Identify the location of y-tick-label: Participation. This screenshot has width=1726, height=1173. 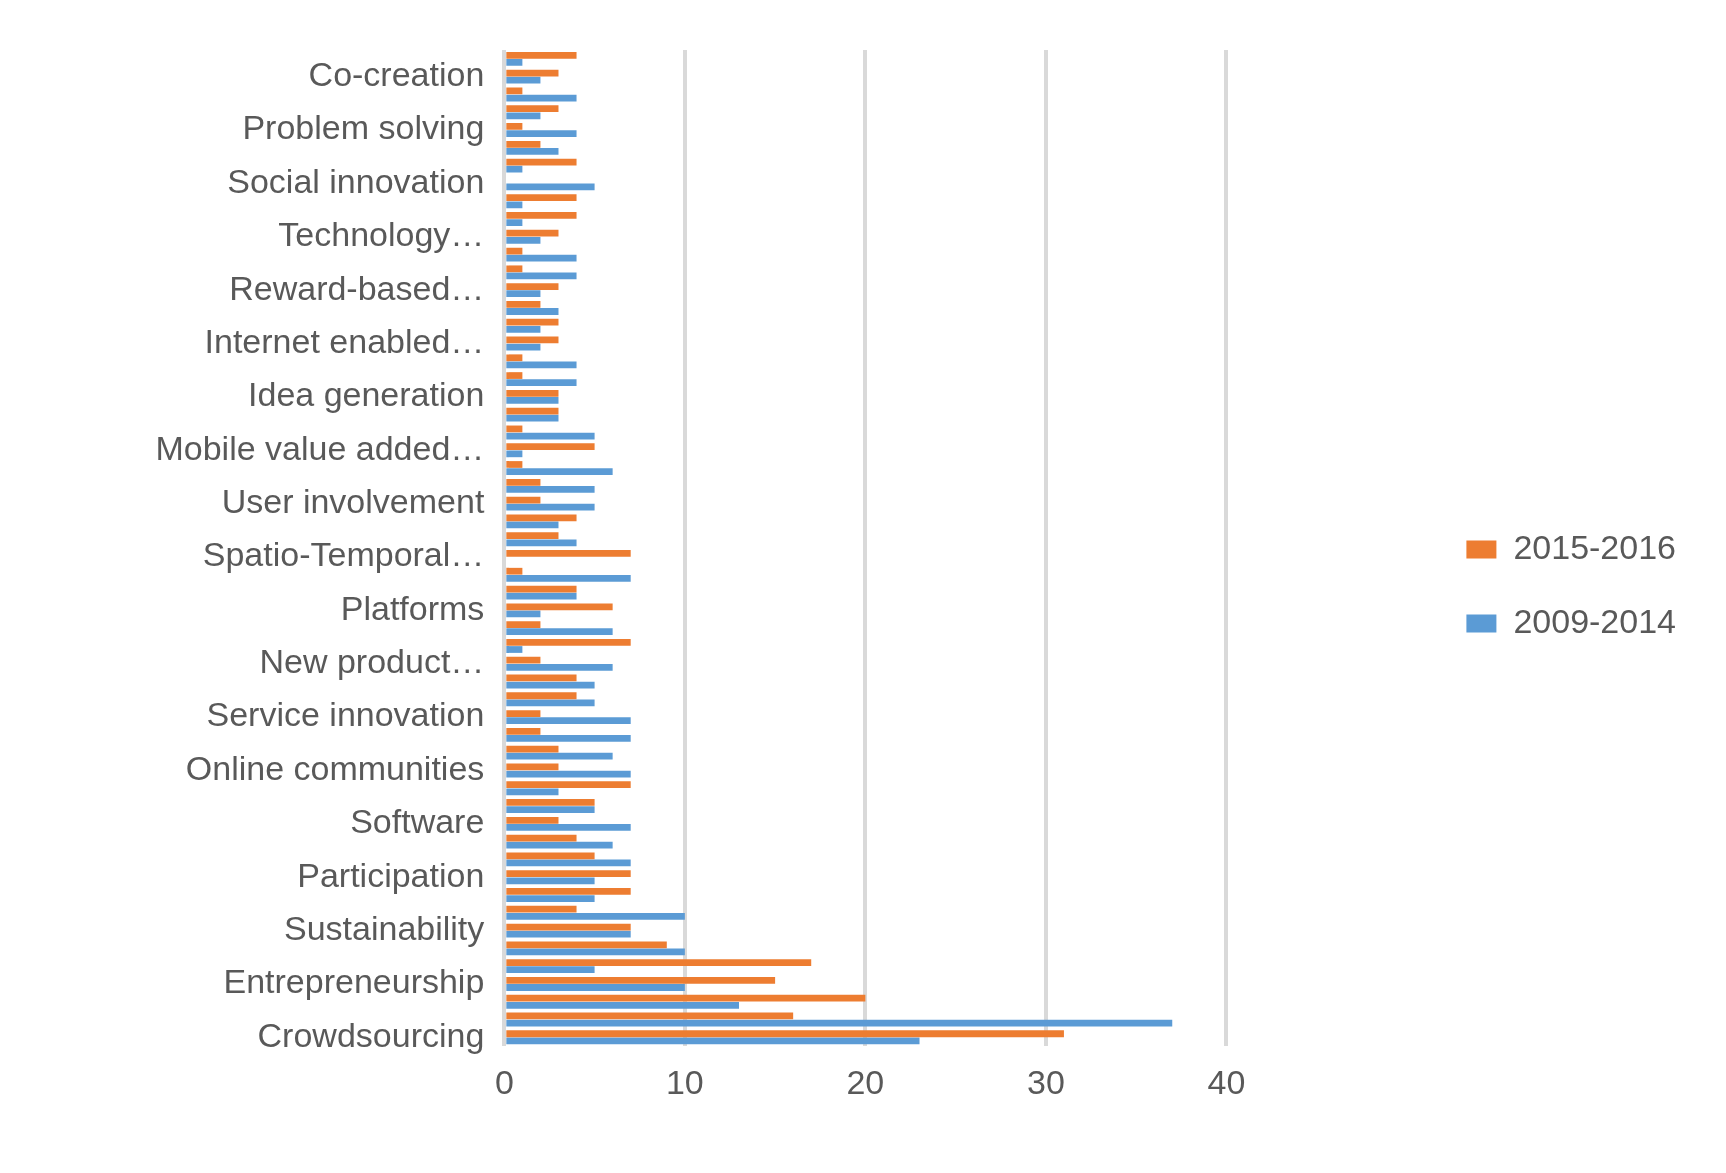
(391, 874).